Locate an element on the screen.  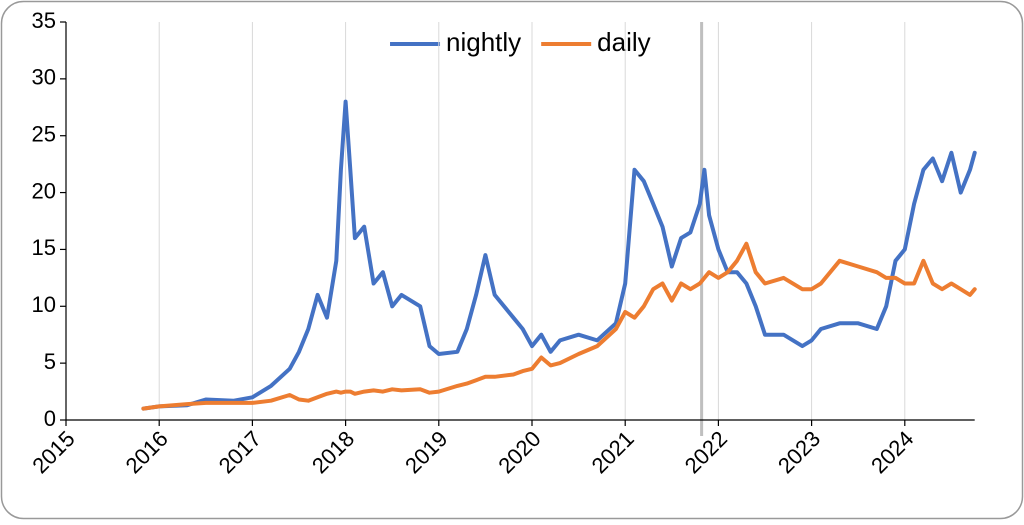
legend-item: nightly is located at coordinates (455, 42).